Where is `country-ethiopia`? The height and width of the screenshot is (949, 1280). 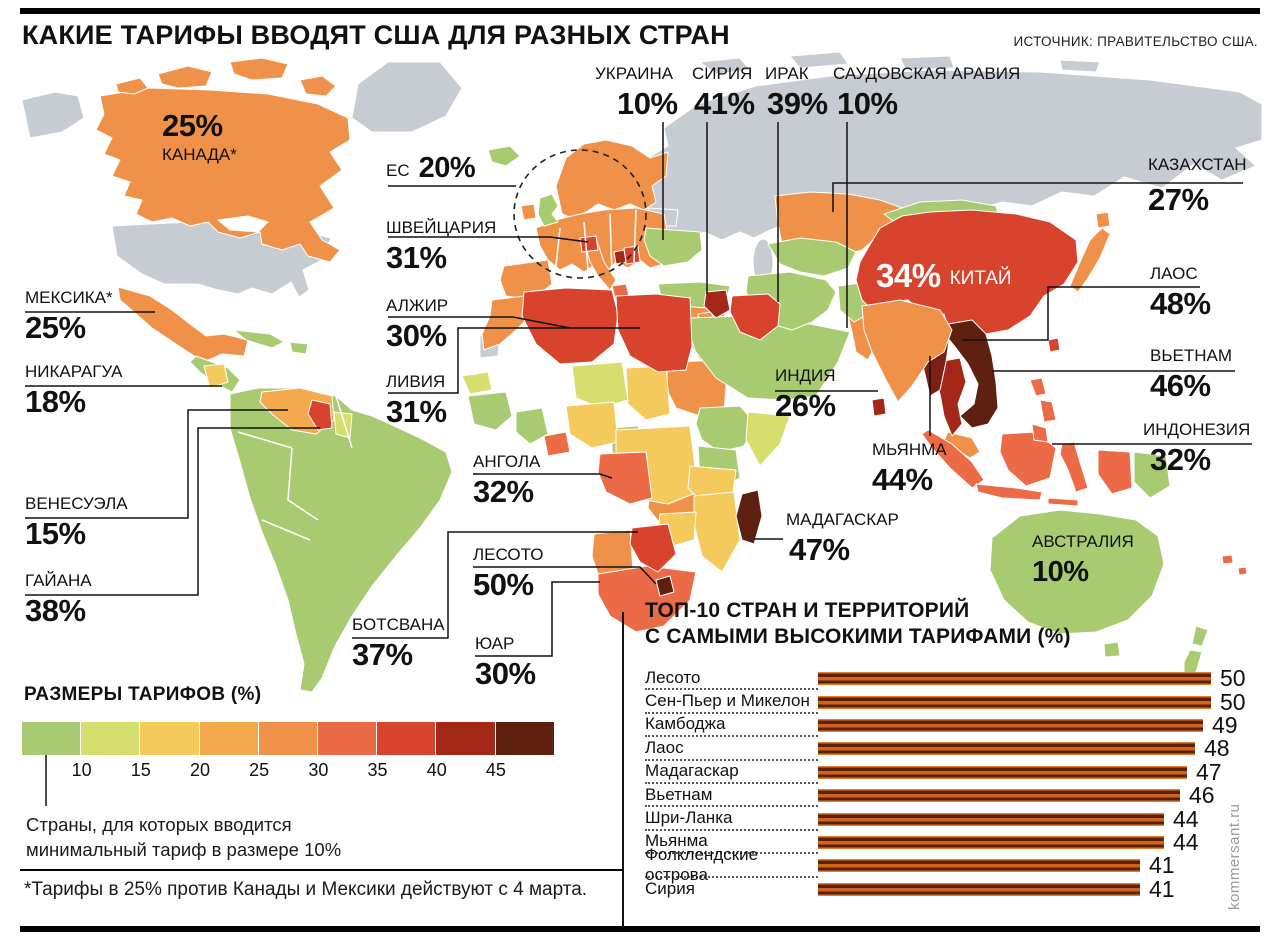
country-ethiopia is located at coordinates (726, 429).